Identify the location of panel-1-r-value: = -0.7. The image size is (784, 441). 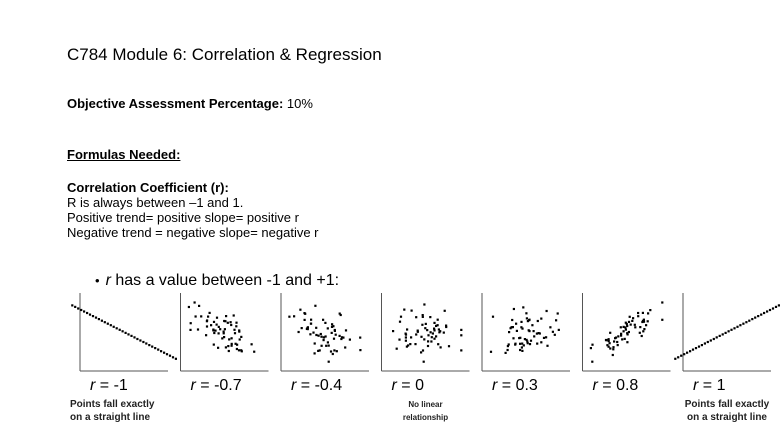
(219, 385).